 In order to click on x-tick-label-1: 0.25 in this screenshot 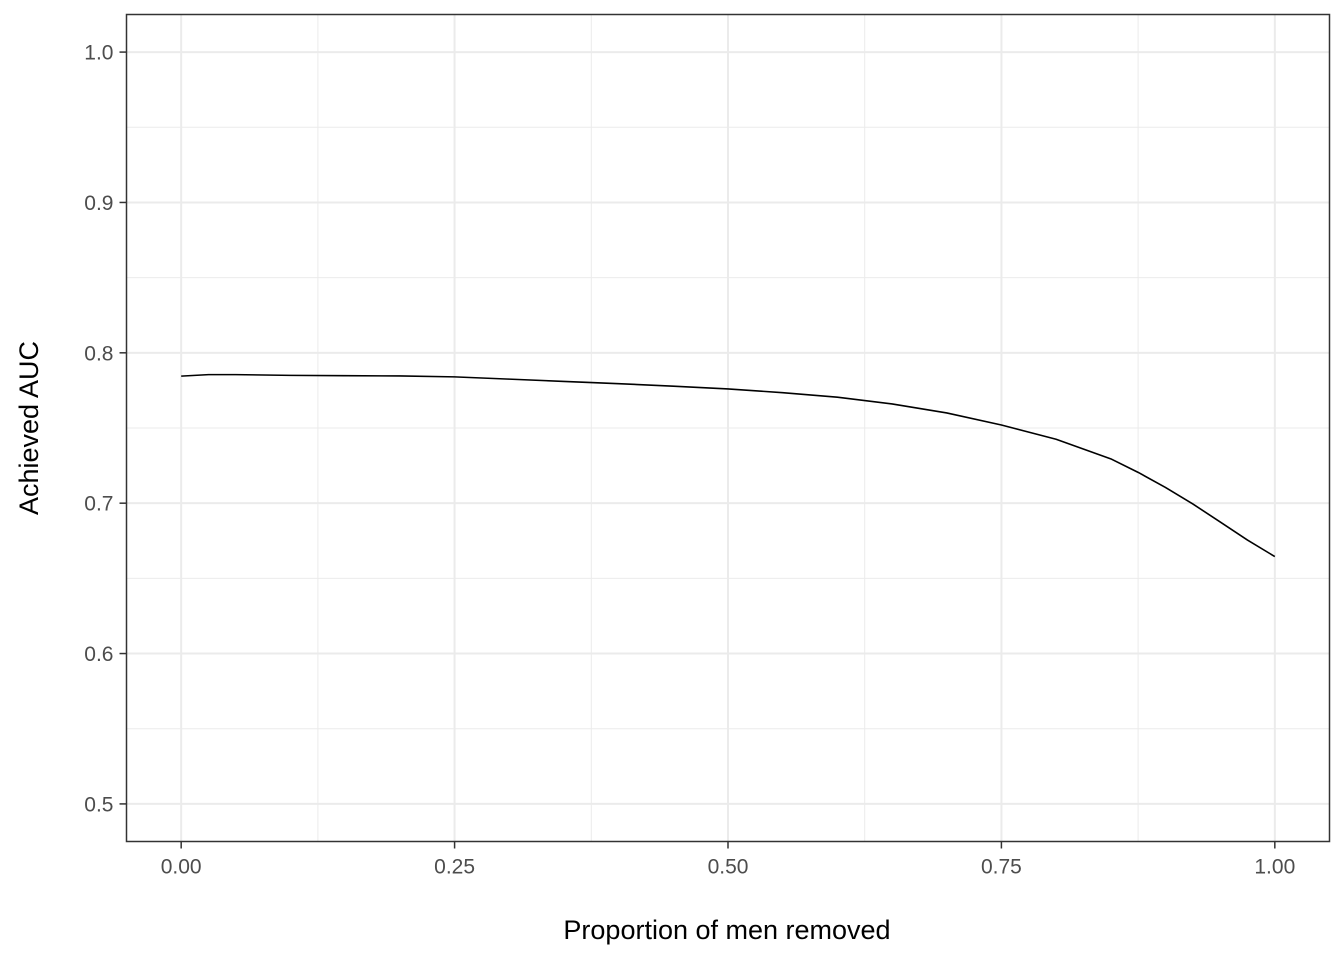, I will do `click(454, 867)`.